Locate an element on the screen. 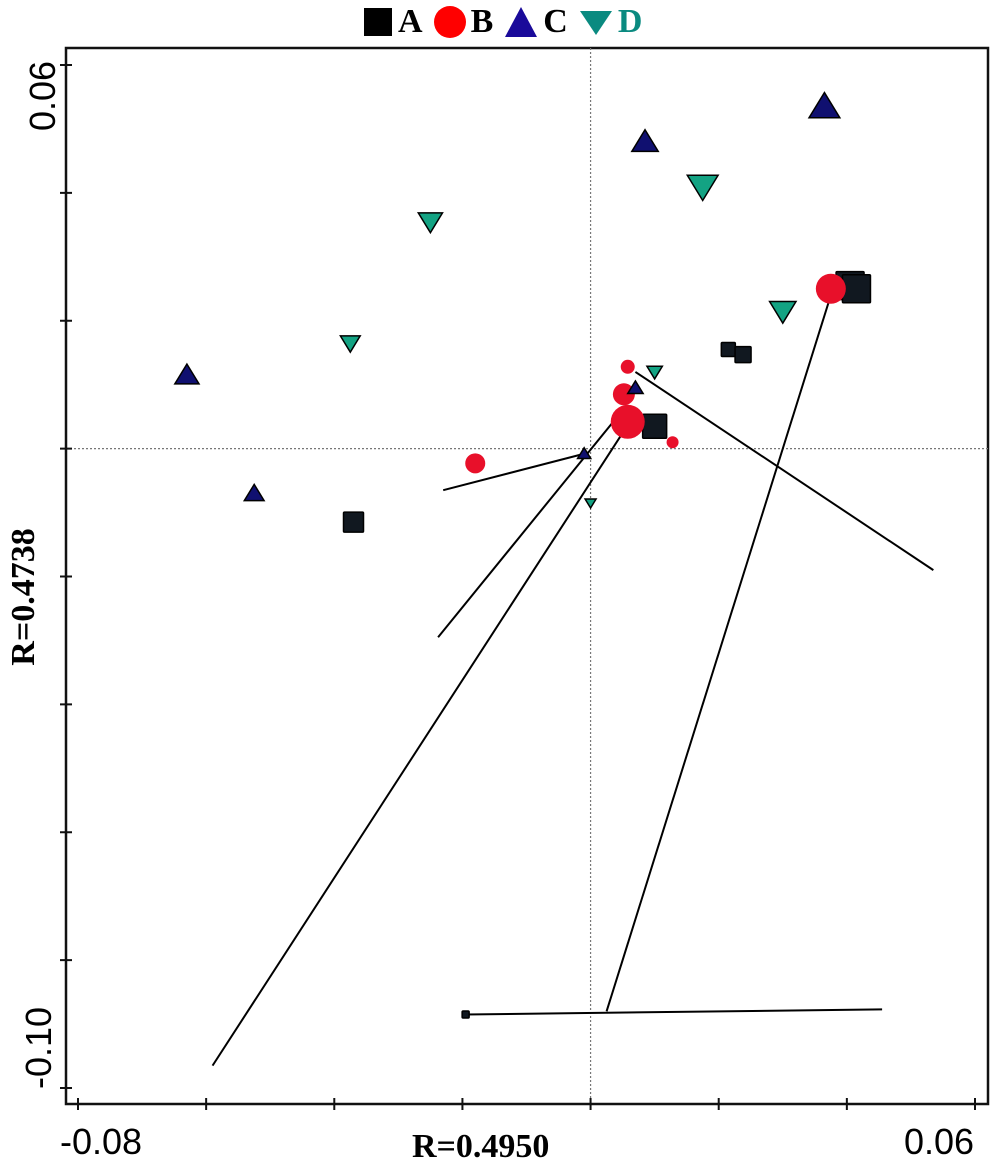 The height and width of the screenshot is (1174, 998). x-axis-title: R=0.4950 is located at coordinates (481, 1146).